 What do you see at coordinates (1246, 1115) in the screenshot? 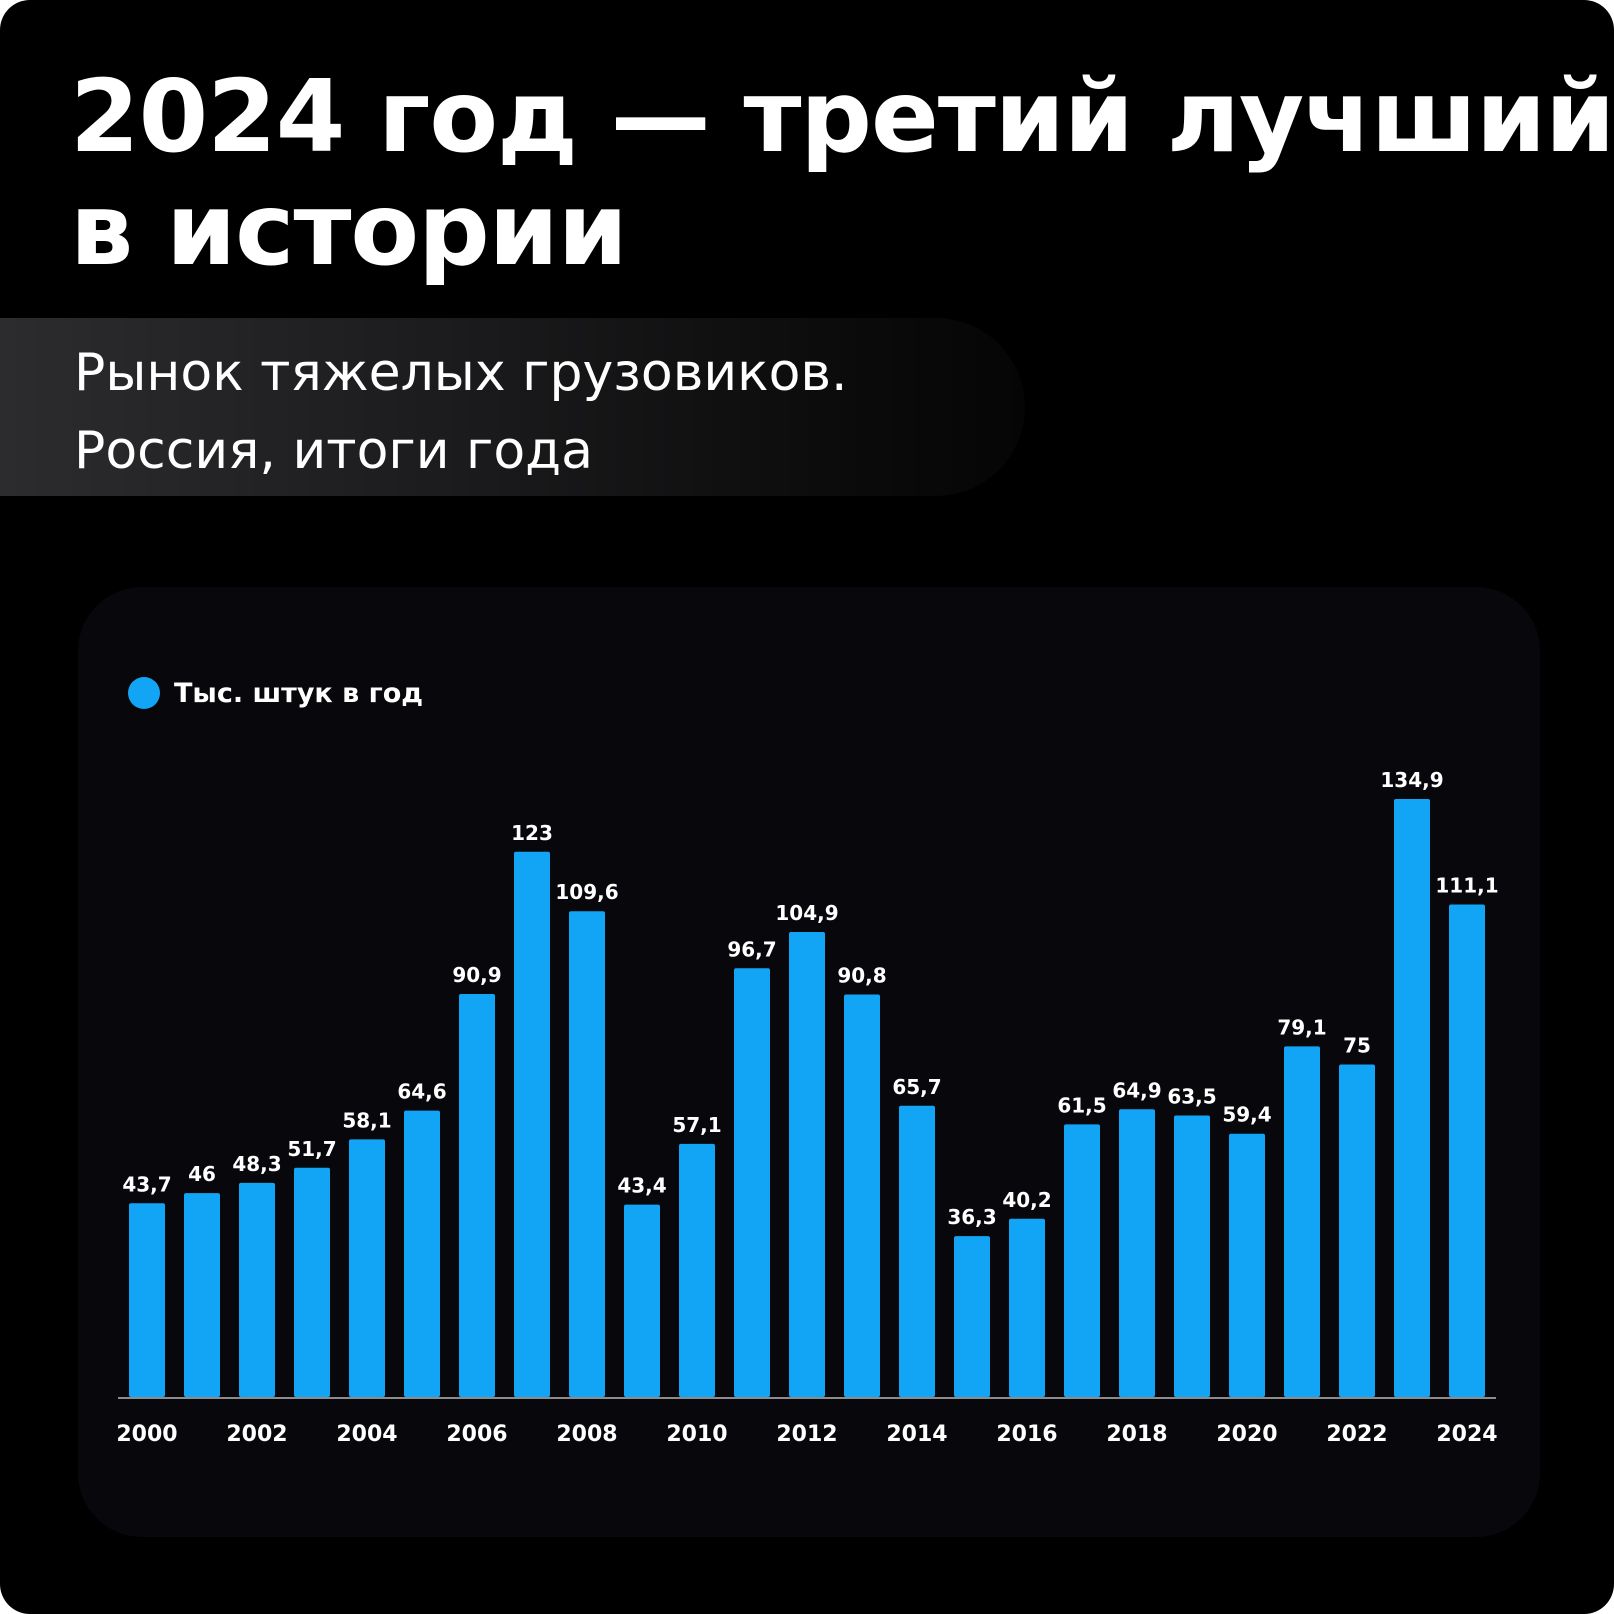
I see `bar-value-label-2020: 59,4` at bounding box center [1246, 1115].